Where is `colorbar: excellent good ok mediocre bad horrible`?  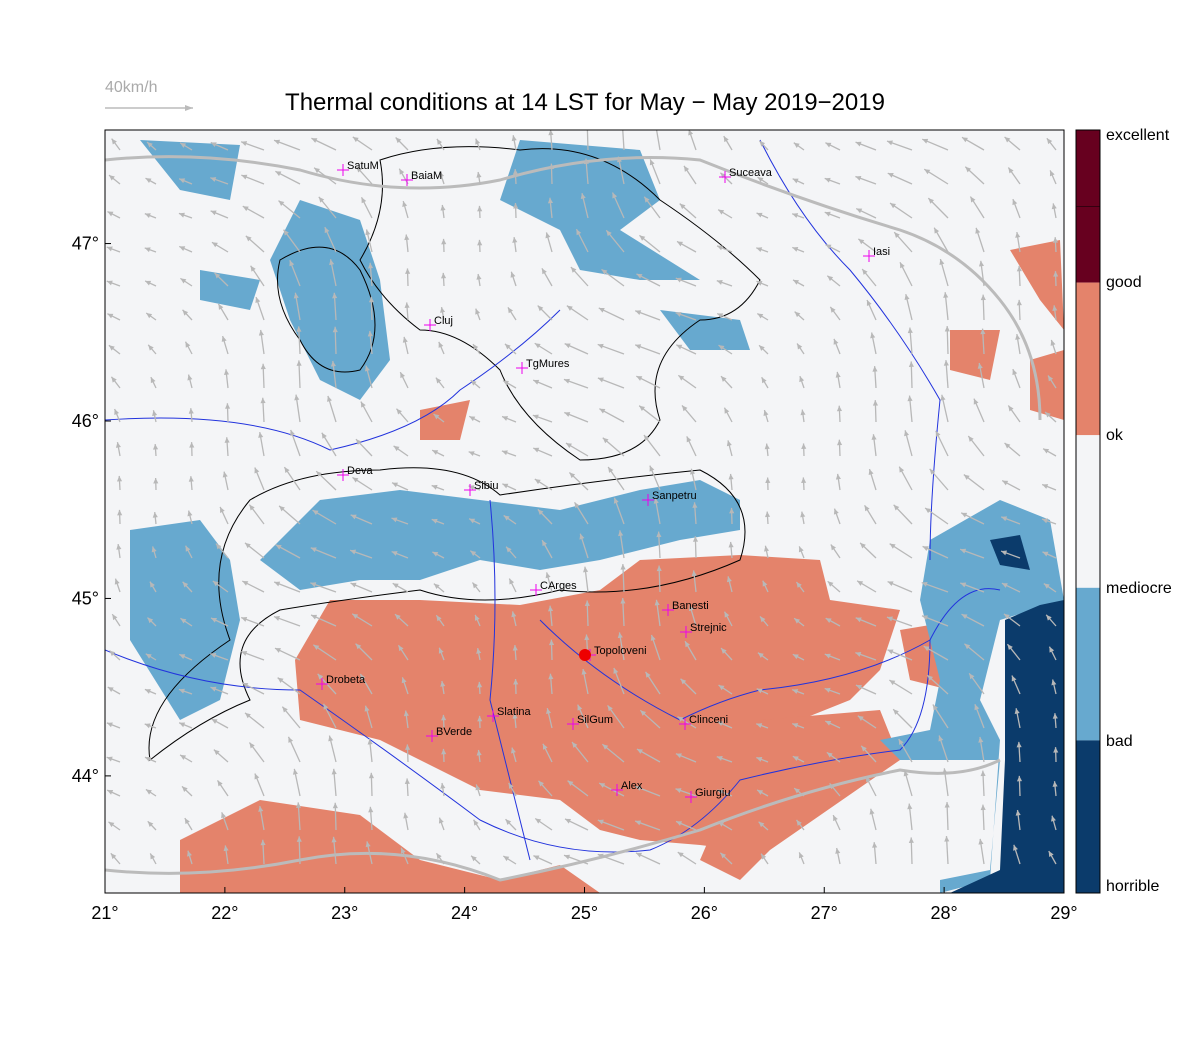 colorbar: excellent good ok mediocre bad horrible is located at coordinates (1124, 511).